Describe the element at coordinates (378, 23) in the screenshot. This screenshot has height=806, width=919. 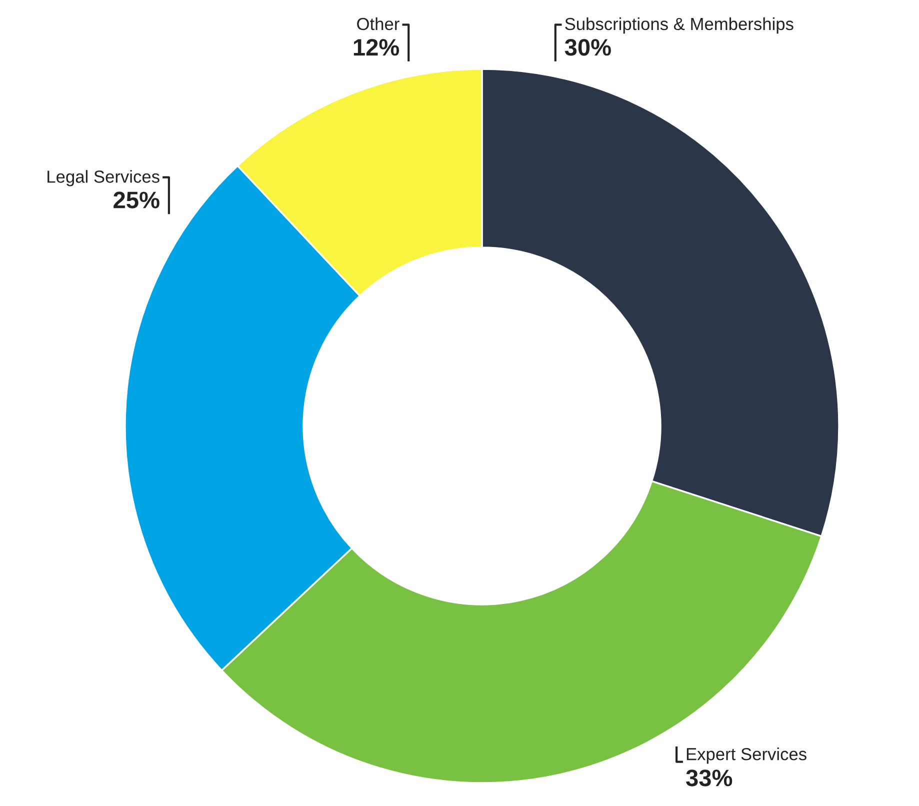
I see `slice-label: Other` at that location.